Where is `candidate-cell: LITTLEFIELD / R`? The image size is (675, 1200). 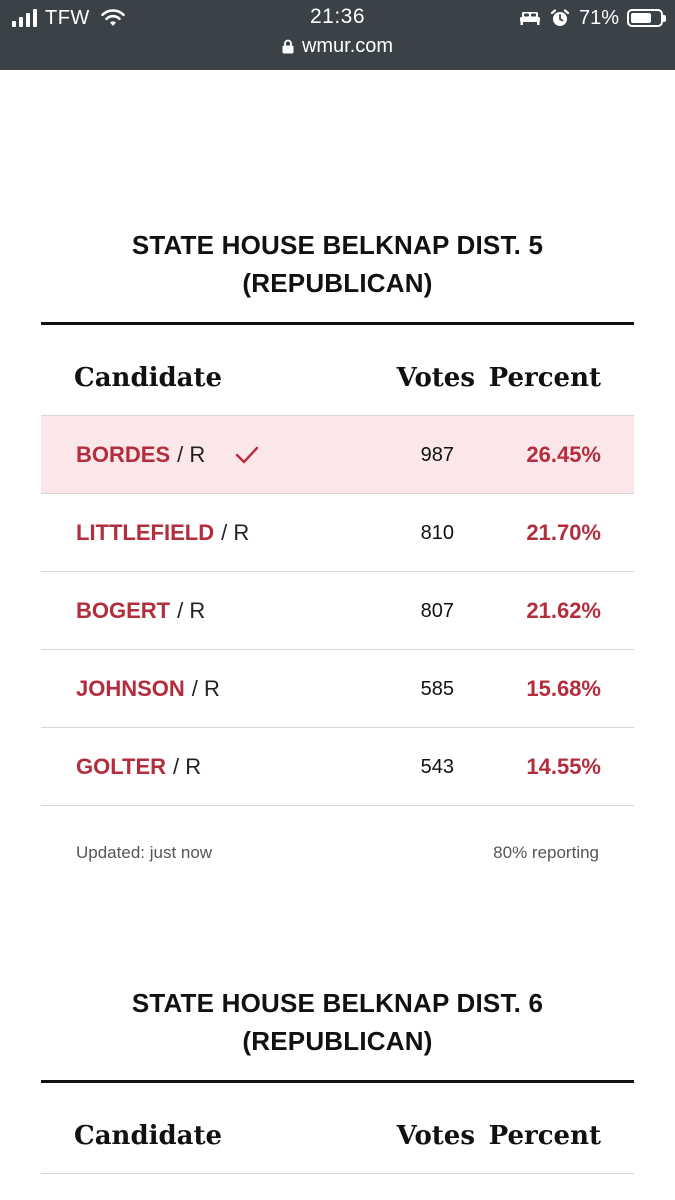
candidate-cell: LITTLEFIELD / R is located at coordinates (162, 533).